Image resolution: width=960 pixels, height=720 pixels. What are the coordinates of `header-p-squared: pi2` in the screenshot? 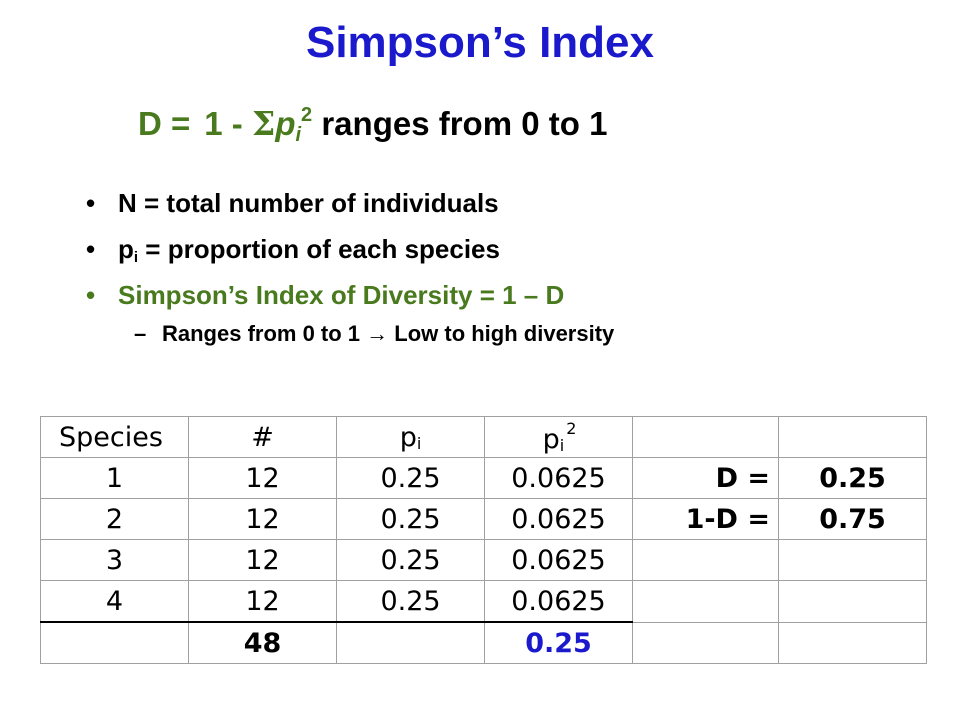 It's located at (558, 437).